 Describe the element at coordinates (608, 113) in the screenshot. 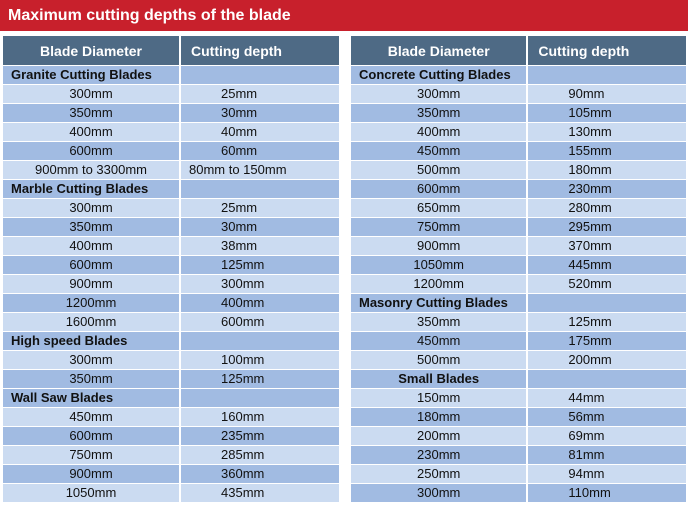

I see `cutting-depth-cell: 105mm` at that location.